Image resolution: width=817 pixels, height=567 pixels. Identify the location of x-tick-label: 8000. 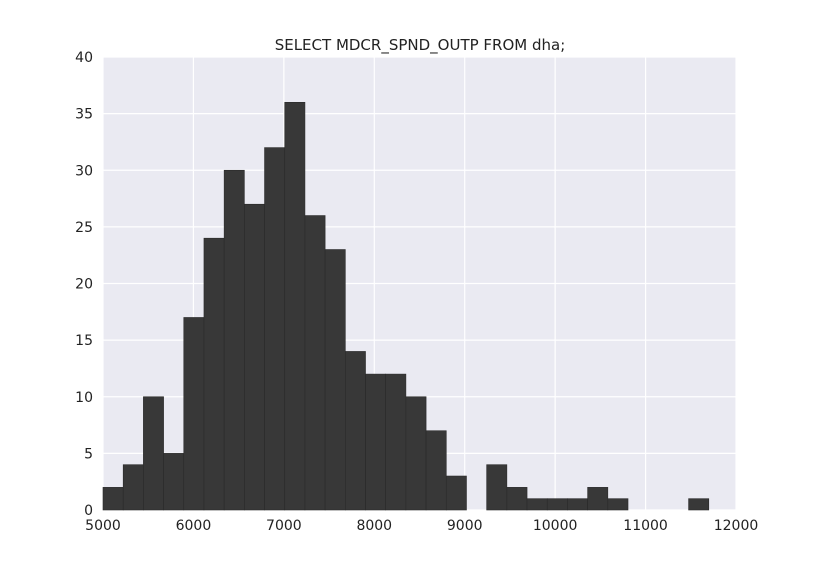
(374, 526).